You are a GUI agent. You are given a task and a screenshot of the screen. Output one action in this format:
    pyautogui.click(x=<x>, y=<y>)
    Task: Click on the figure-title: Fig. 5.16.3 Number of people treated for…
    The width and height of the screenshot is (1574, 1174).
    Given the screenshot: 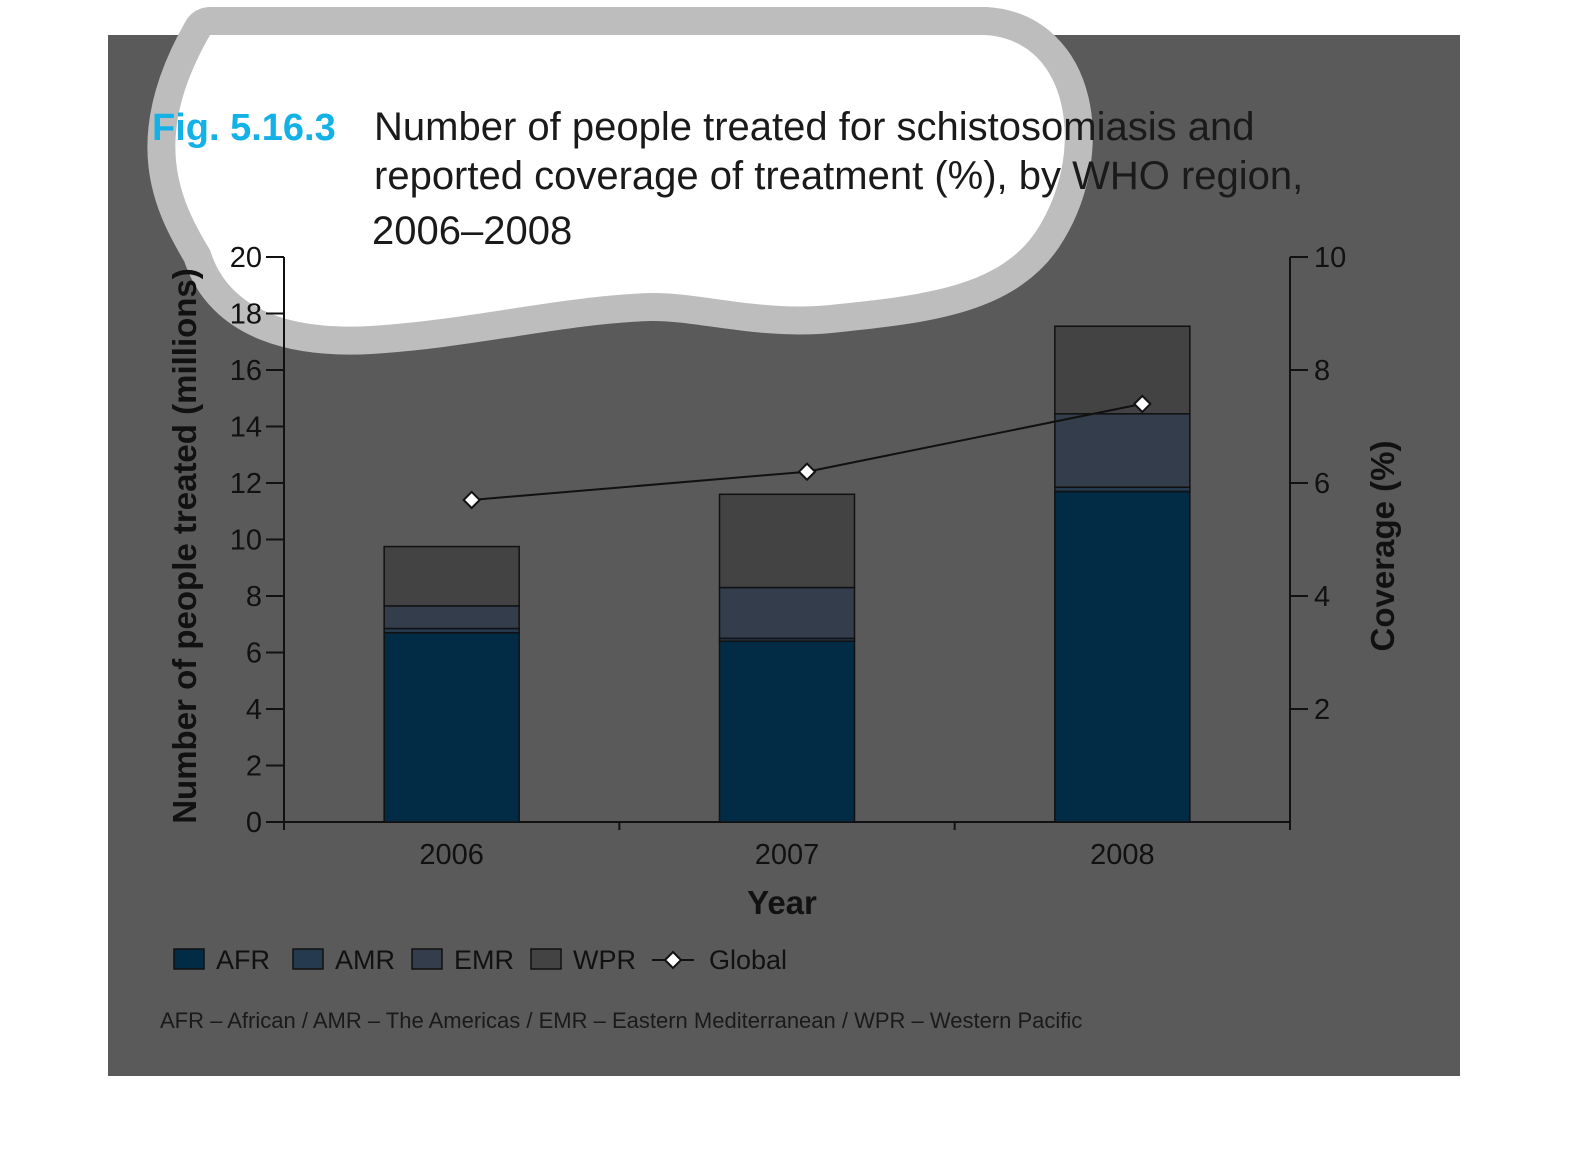 What is the action you would take?
    pyautogui.click(x=727, y=179)
    